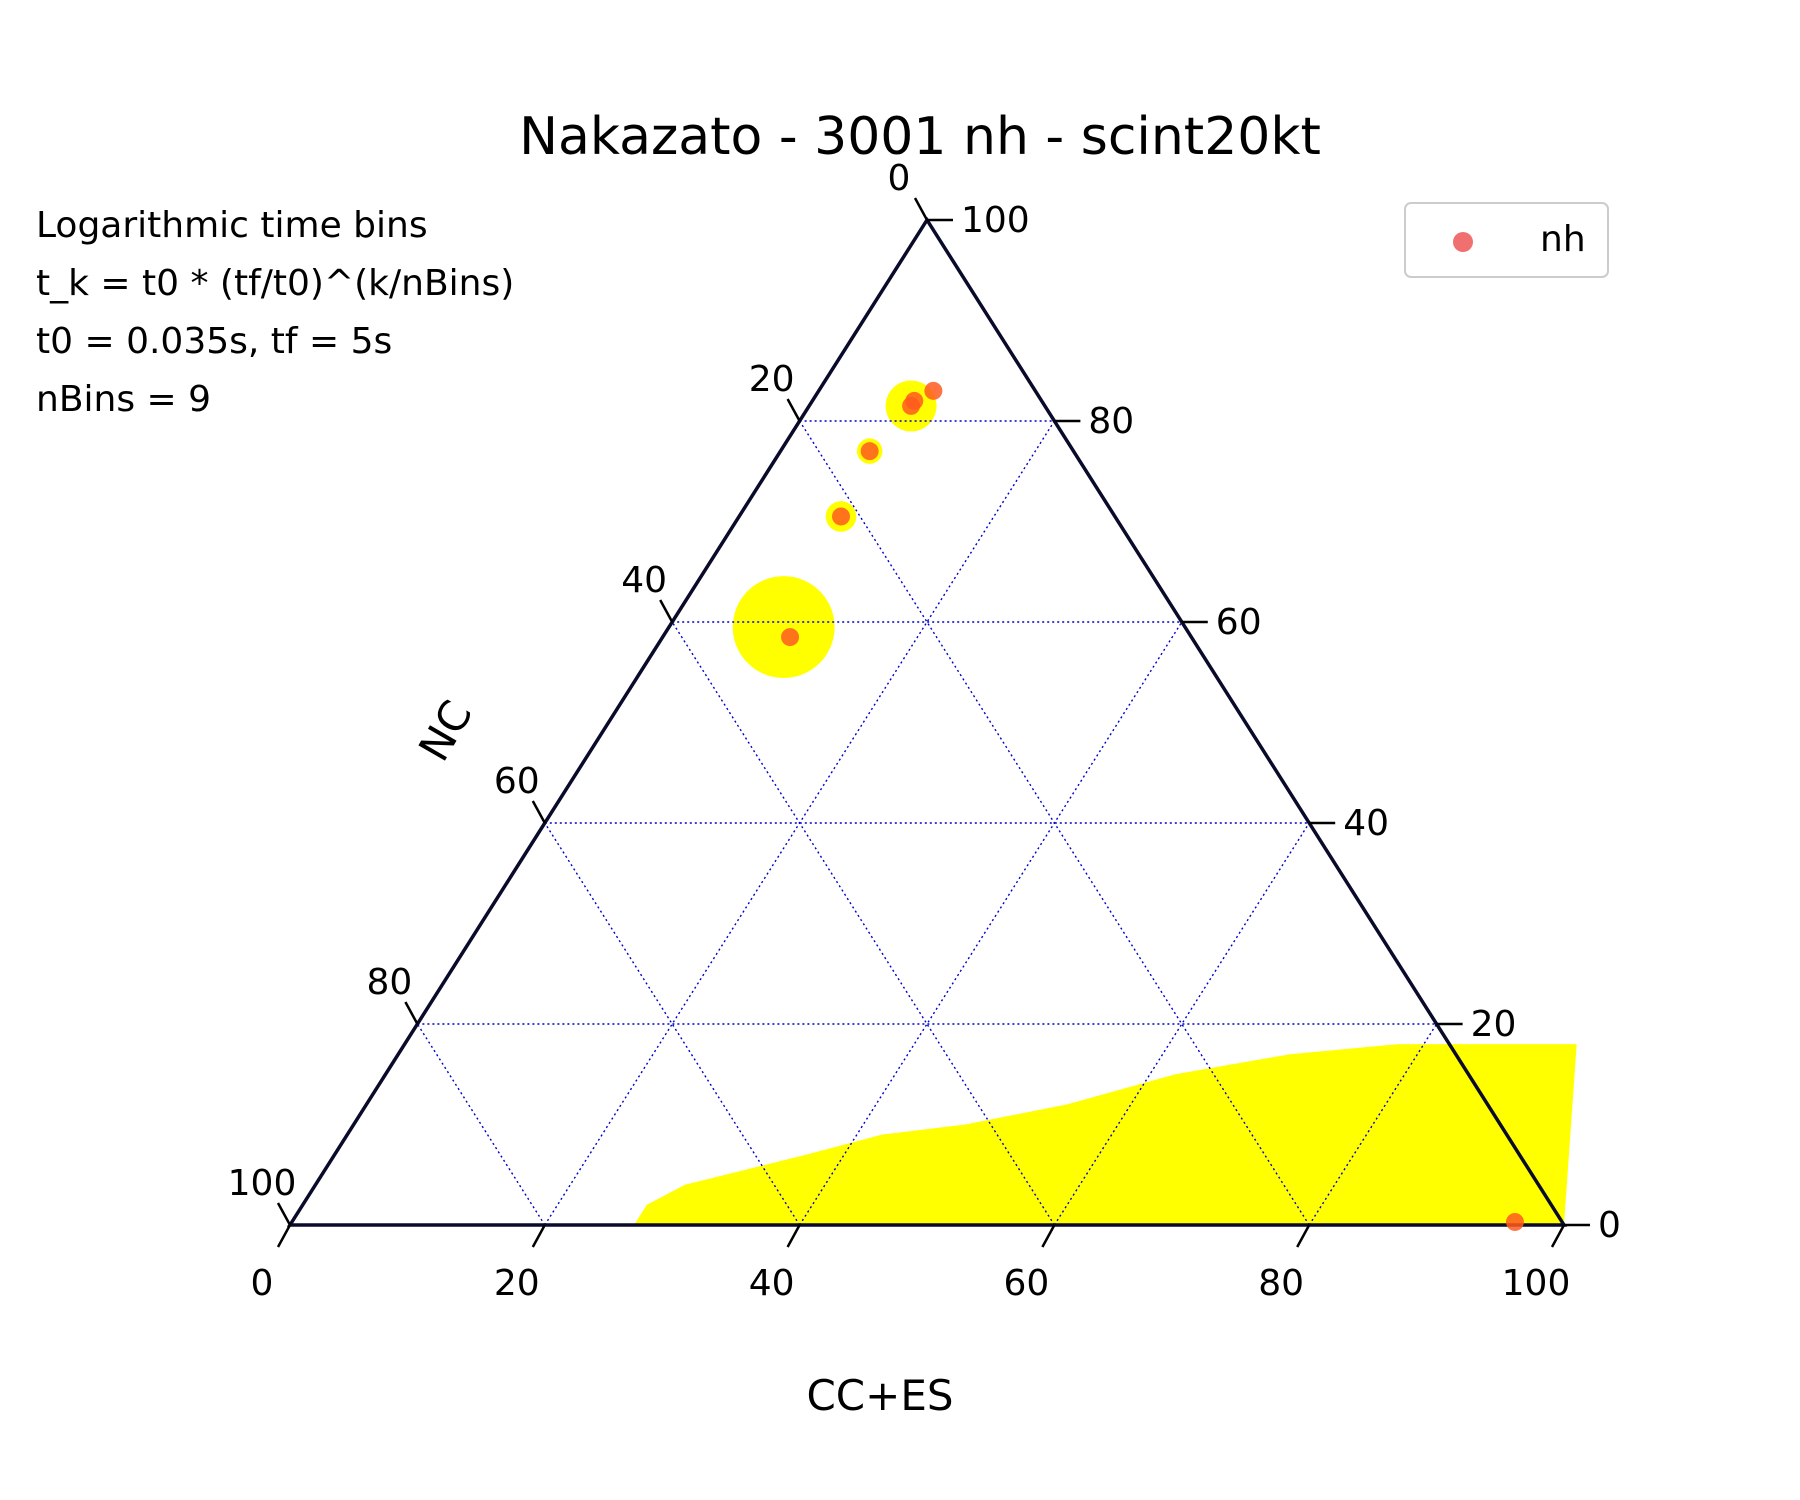  I want to click on bottom-tick-label: 40, so click(772, 1283).